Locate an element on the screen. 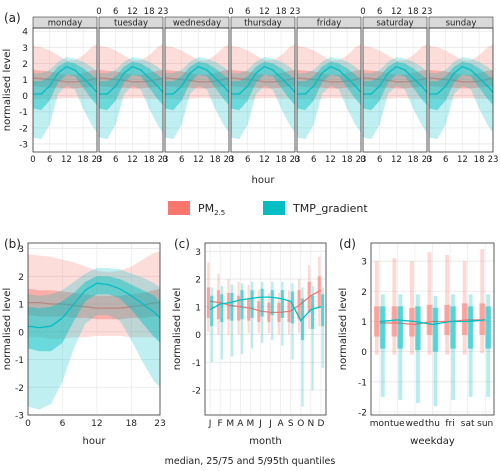  legend: PM2.5 TMP_gradient is located at coordinates (268, 209).